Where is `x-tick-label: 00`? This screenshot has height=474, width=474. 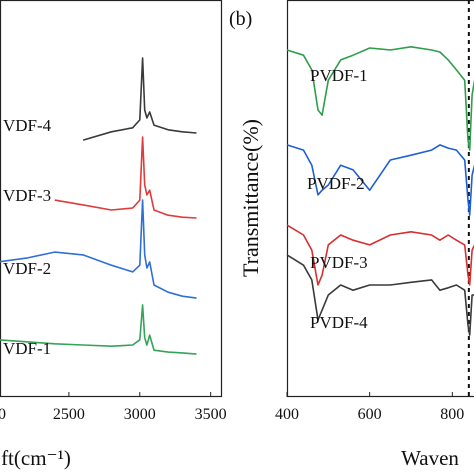
x-tick-label: 00 is located at coordinates (3, 414).